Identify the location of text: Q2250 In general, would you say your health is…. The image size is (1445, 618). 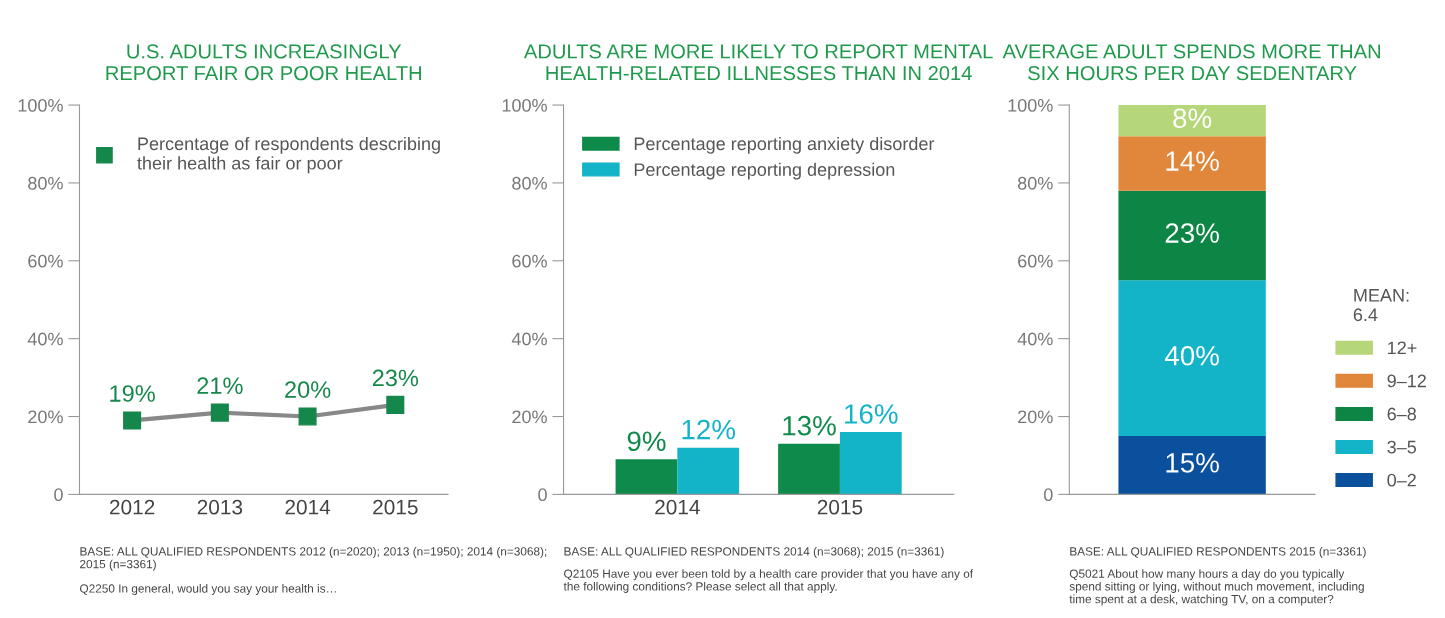
(208, 590).